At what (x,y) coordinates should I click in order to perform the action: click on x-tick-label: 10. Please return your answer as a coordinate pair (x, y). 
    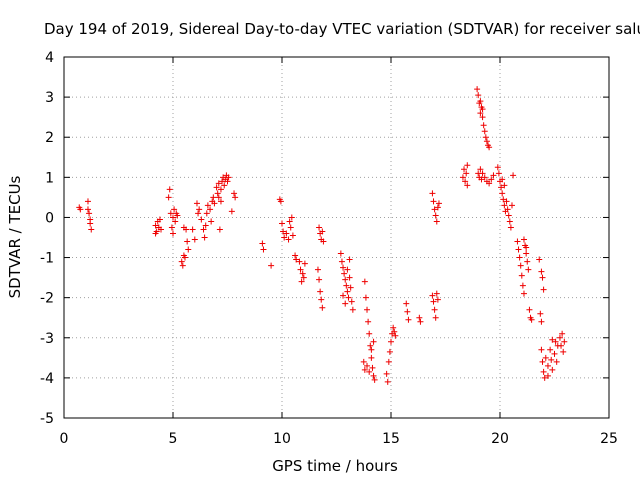
    Looking at the image, I should click on (282, 439).